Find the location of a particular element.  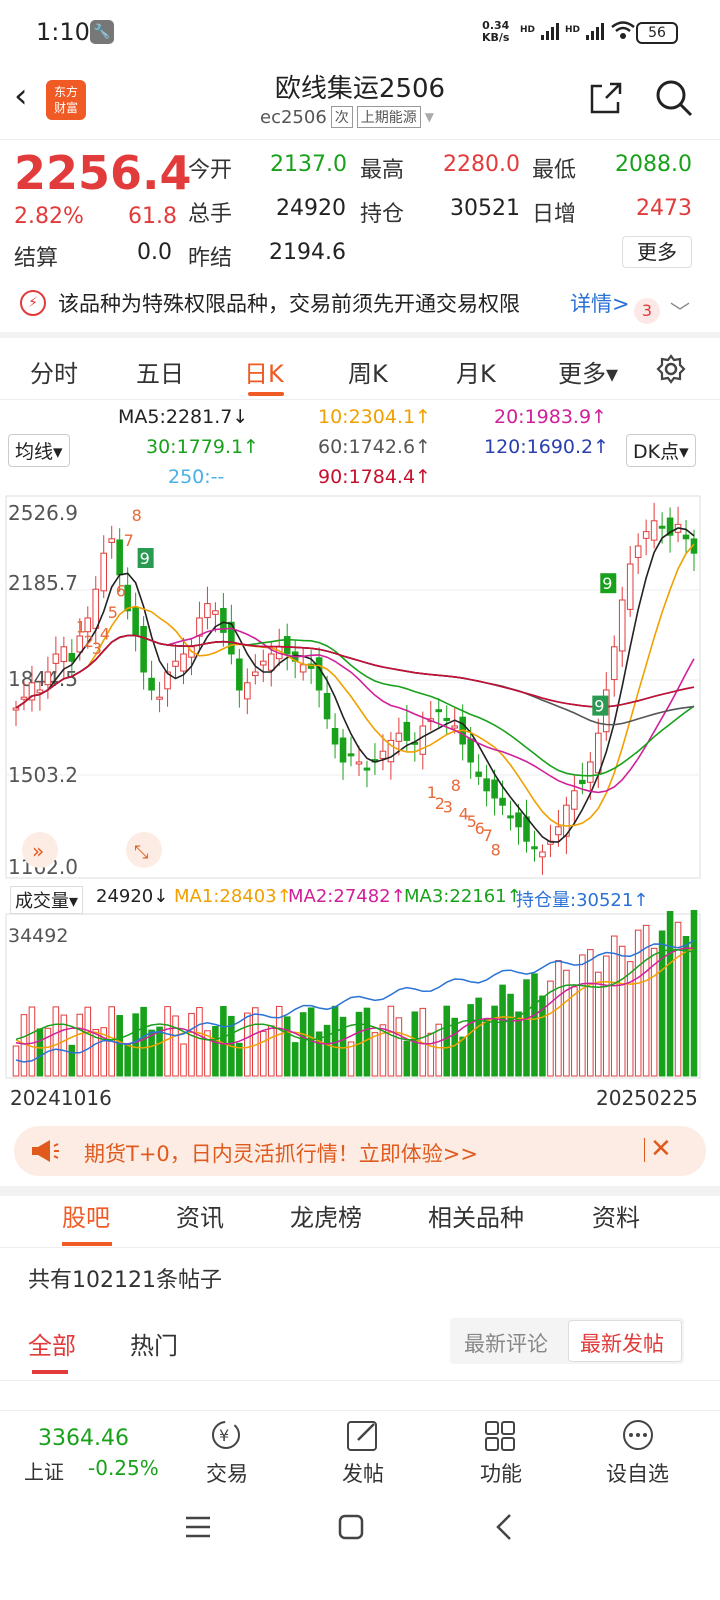

dk-point-button: DK点▾ is located at coordinates (661, 450).